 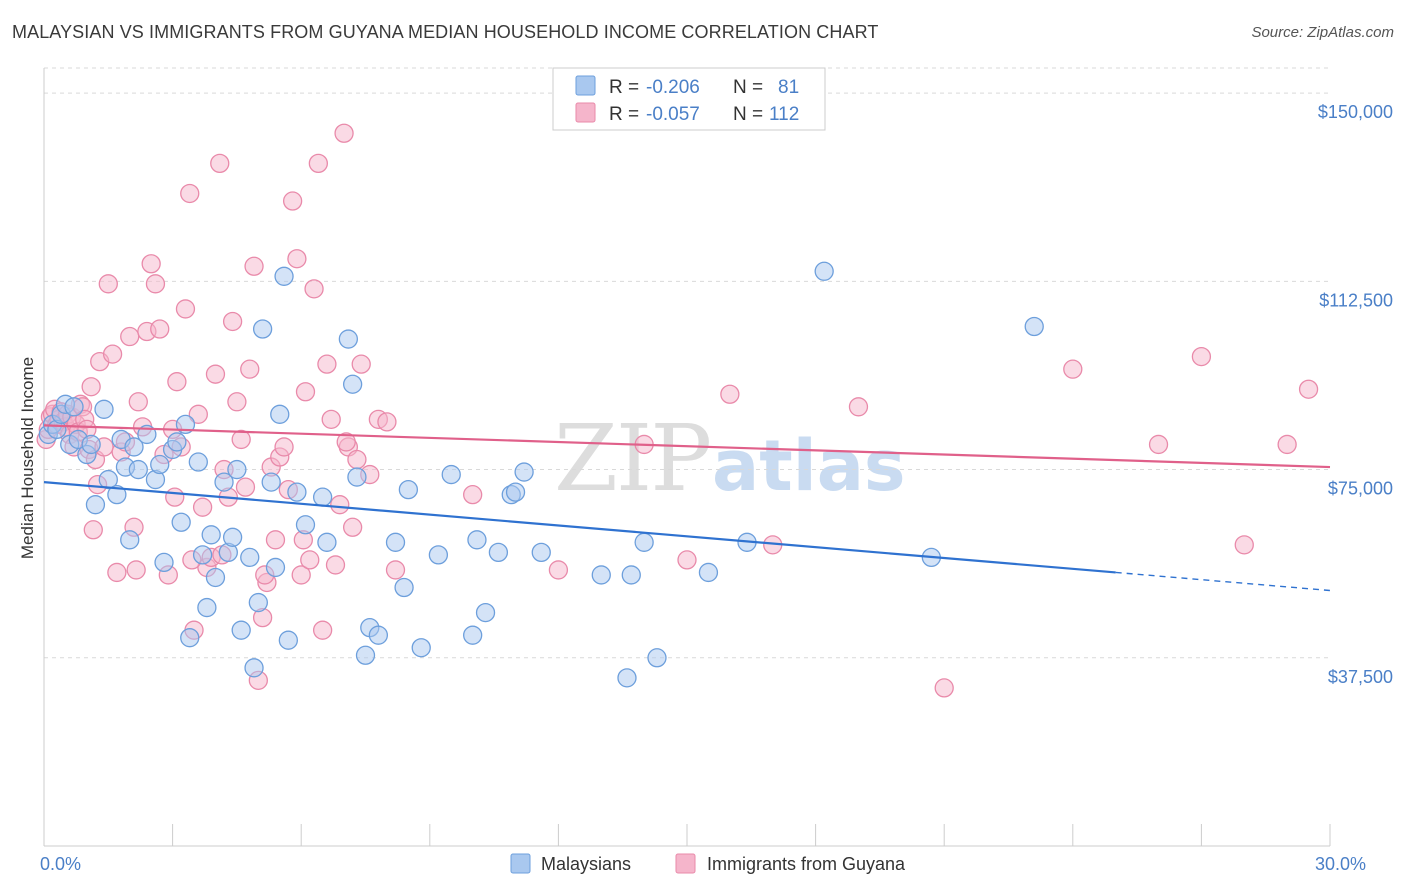 I want to click on x-tick-label-1: 30.0%, so click(x=1340, y=864).